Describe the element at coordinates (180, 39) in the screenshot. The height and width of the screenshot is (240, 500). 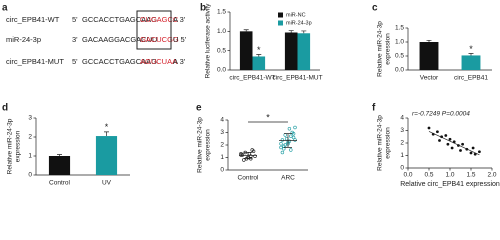
I see `end-right: U 5'` at that location.